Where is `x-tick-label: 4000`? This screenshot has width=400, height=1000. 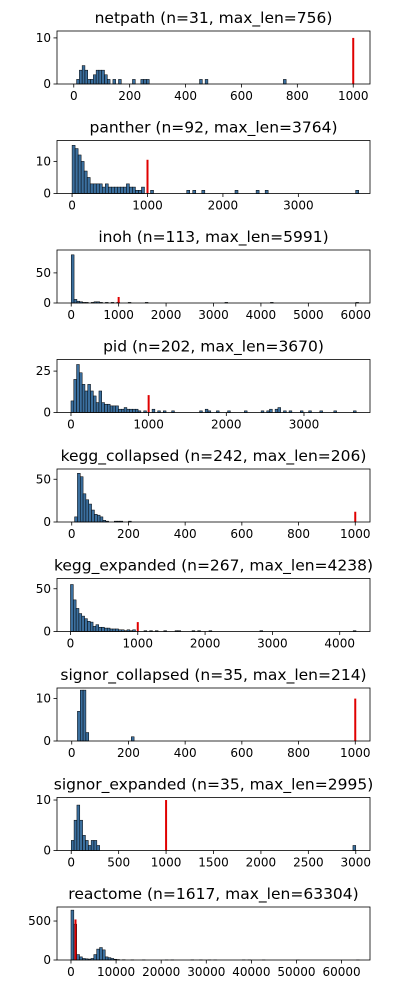
x-tick-label: 4000 is located at coordinates (339, 644).